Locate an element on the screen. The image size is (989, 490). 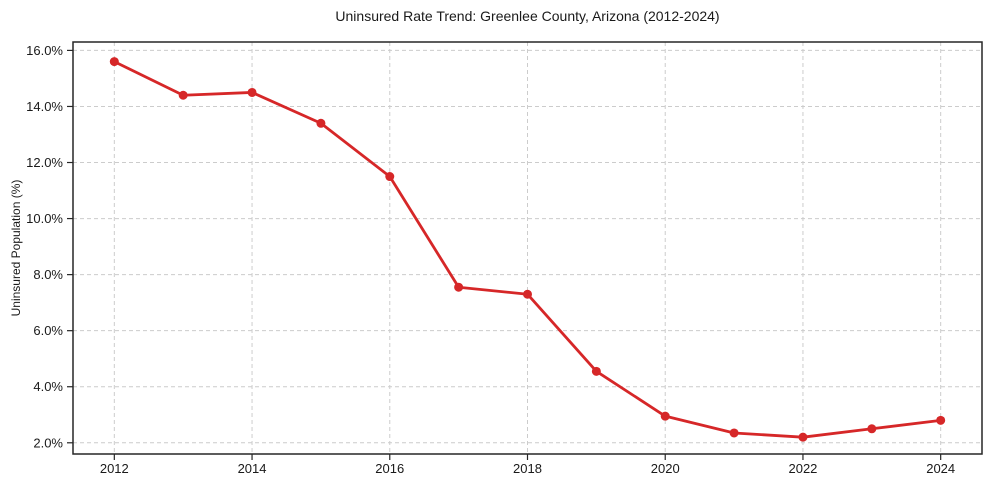
y-tick-label: 2.0% is located at coordinates (48, 442).